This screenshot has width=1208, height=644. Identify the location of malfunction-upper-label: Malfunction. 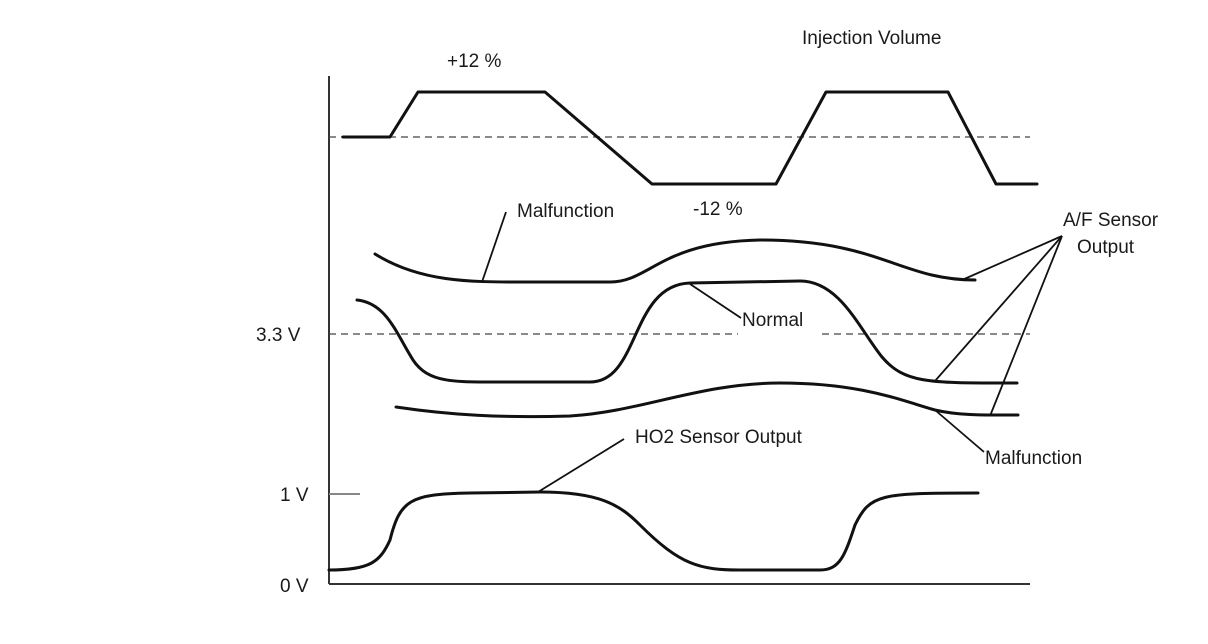
(565, 211).